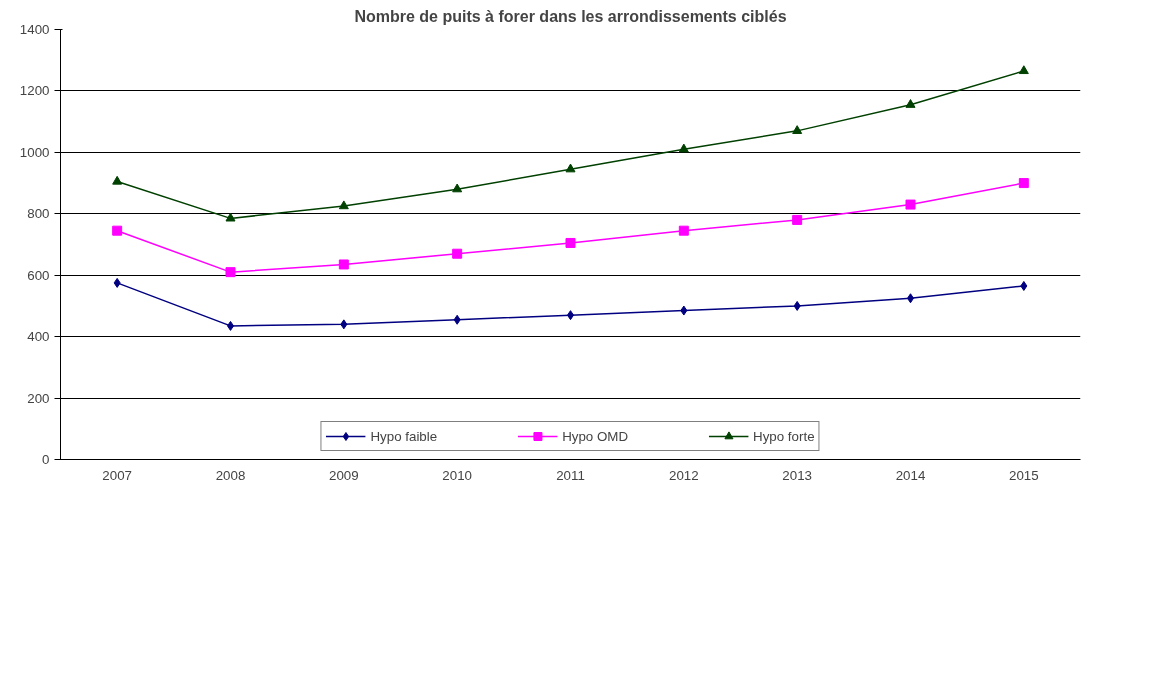  What do you see at coordinates (404, 436) in the screenshot?
I see `legend-label: Hypo faible` at bounding box center [404, 436].